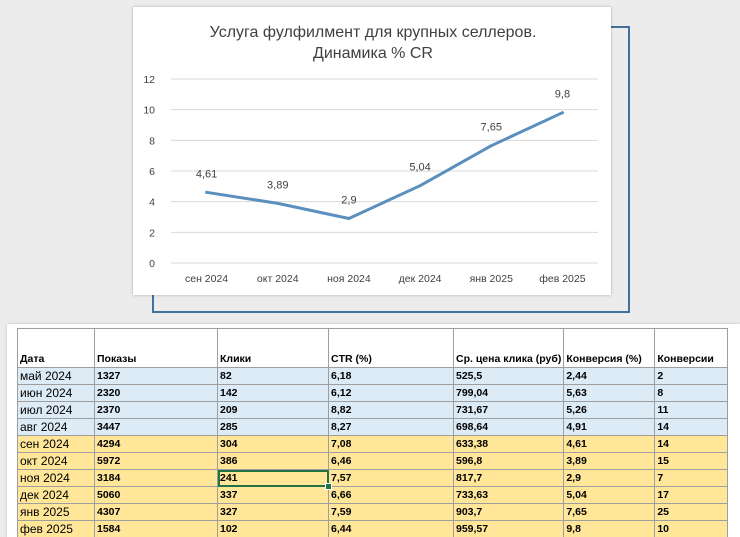 The height and width of the screenshot is (537, 740). I want to click on cell-clicks: 209, so click(273, 410).